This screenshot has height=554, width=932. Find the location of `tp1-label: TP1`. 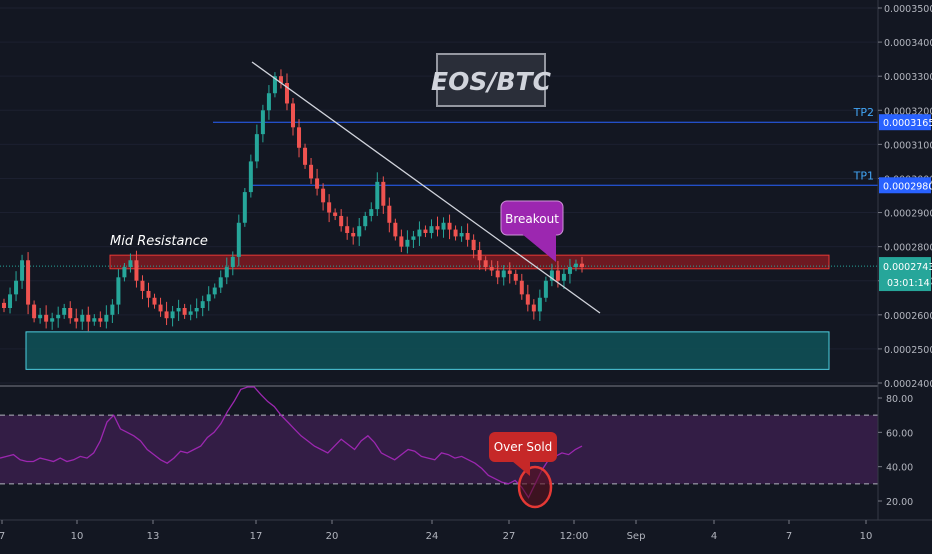

tp1-label: TP1 is located at coordinates (863, 175).